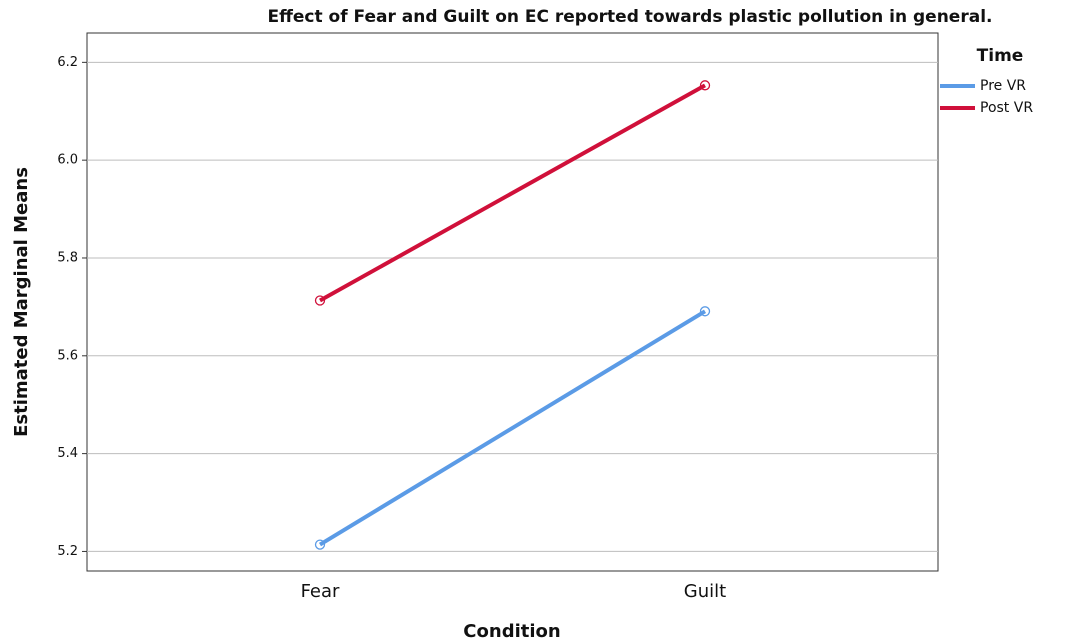 This screenshot has width=1066, height=643. Describe the element at coordinates (1003, 86) in the screenshot. I see `legend-label: Pre VR` at that location.